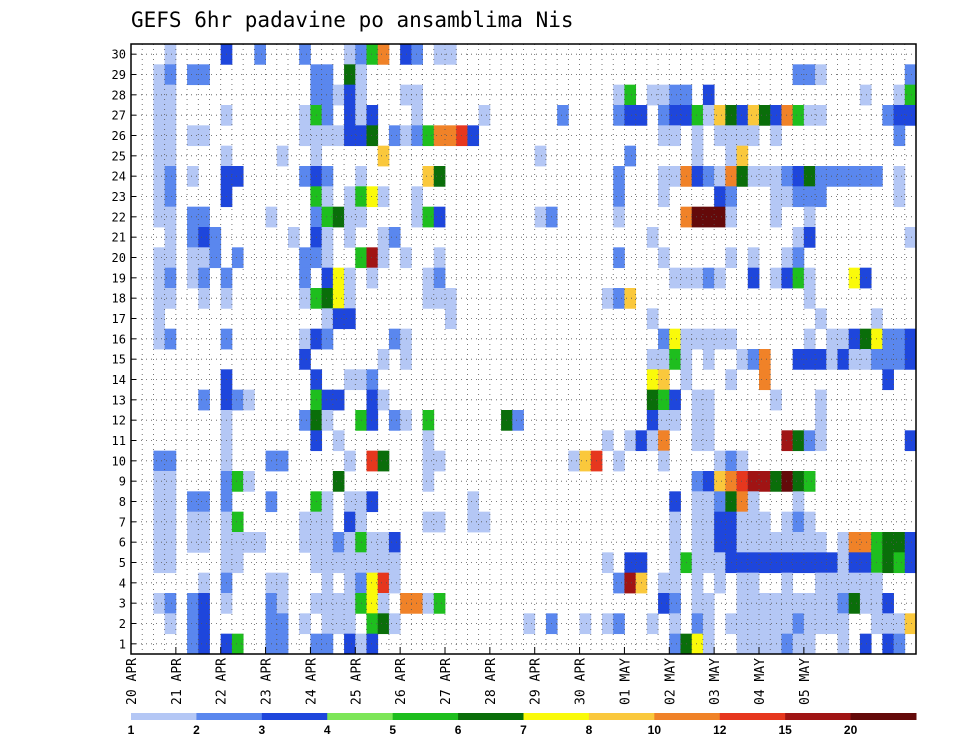 The image size is (960, 742). Describe the element at coordinates (356, 681) in the screenshot. I see `x-tick-label: 25 APR` at that location.